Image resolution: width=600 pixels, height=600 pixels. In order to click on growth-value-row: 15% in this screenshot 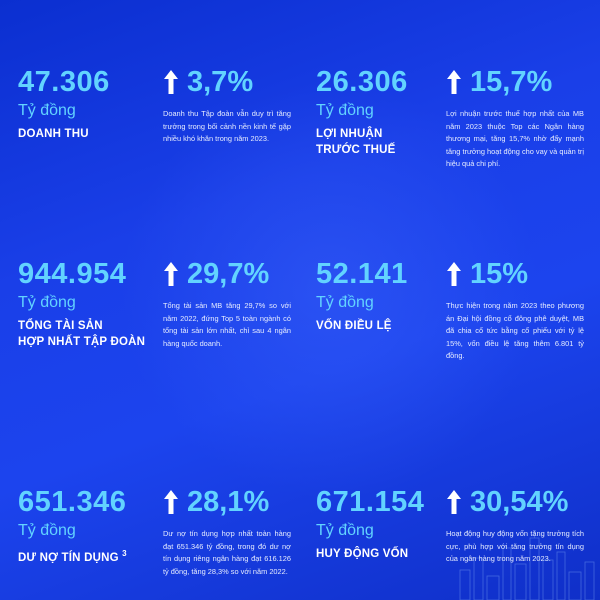, I will do `click(515, 274)`.